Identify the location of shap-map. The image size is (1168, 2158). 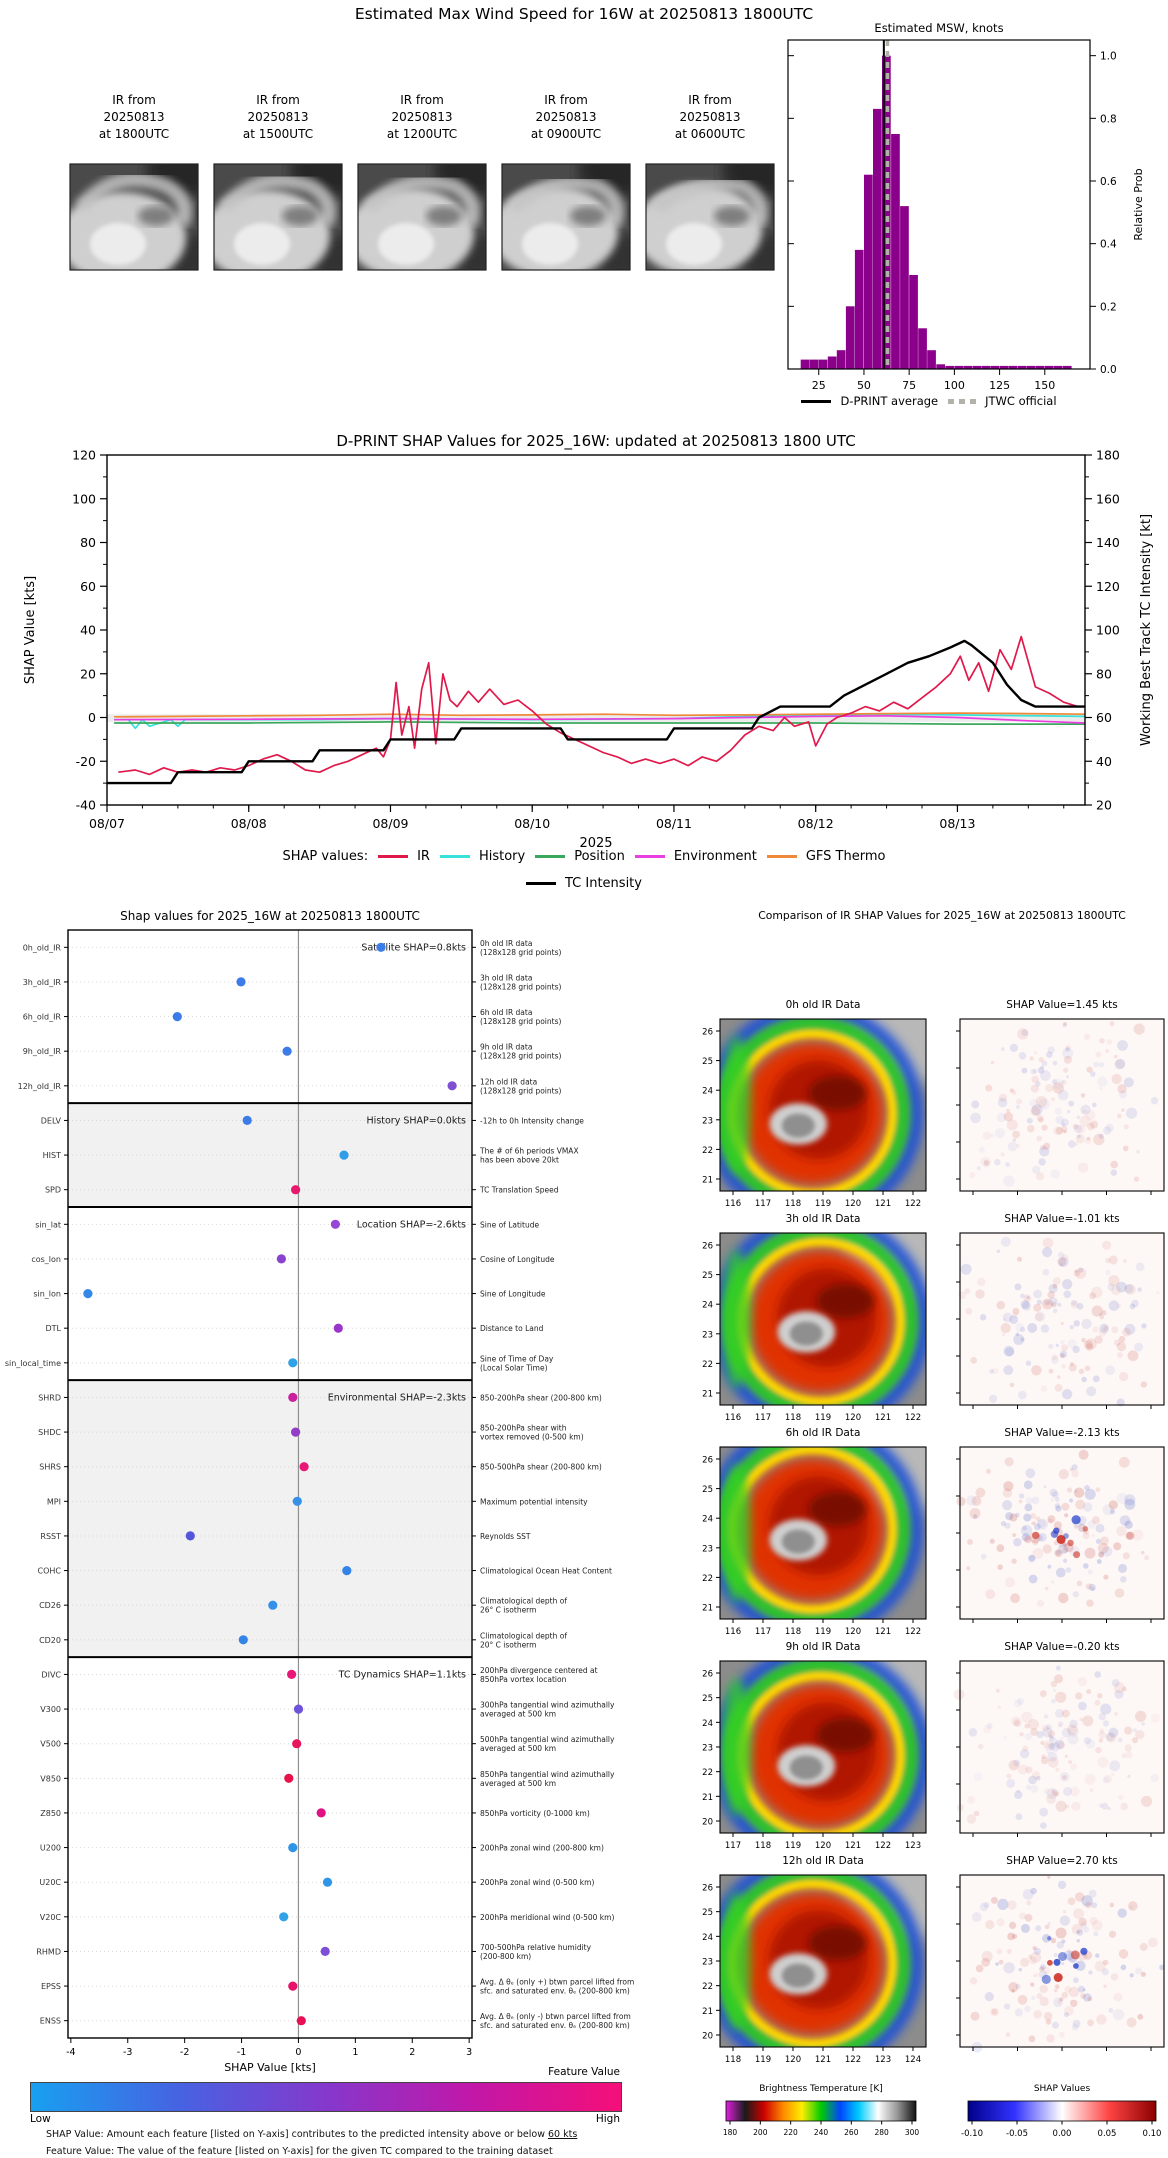
(1060, 1320).